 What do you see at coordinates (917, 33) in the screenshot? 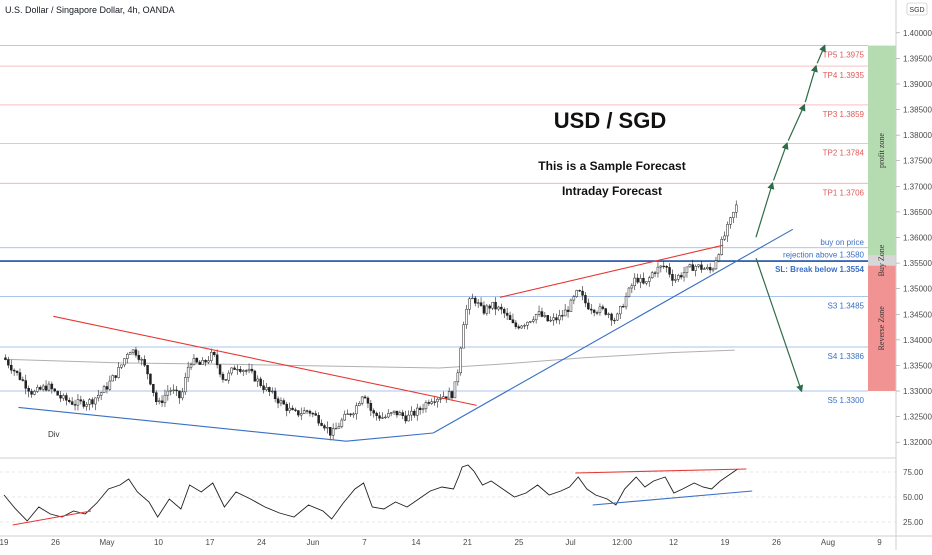
I see `y-tick-label: 1.40000` at bounding box center [917, 33].